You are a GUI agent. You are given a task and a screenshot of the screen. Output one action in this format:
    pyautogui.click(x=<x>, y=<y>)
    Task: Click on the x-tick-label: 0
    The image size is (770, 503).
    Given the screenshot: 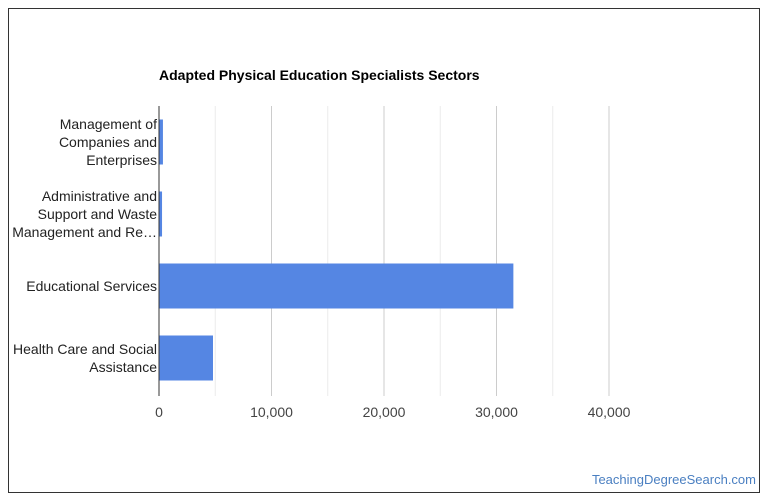 What is the action you would take?
    pyautogui.click(x=159, y=412)
    